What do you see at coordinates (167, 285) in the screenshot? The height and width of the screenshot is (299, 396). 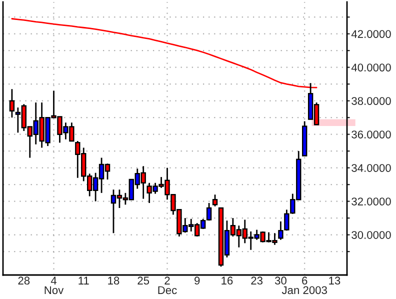 I see `x-tick-label: 2 Dec` at bounding box center [167, 285].